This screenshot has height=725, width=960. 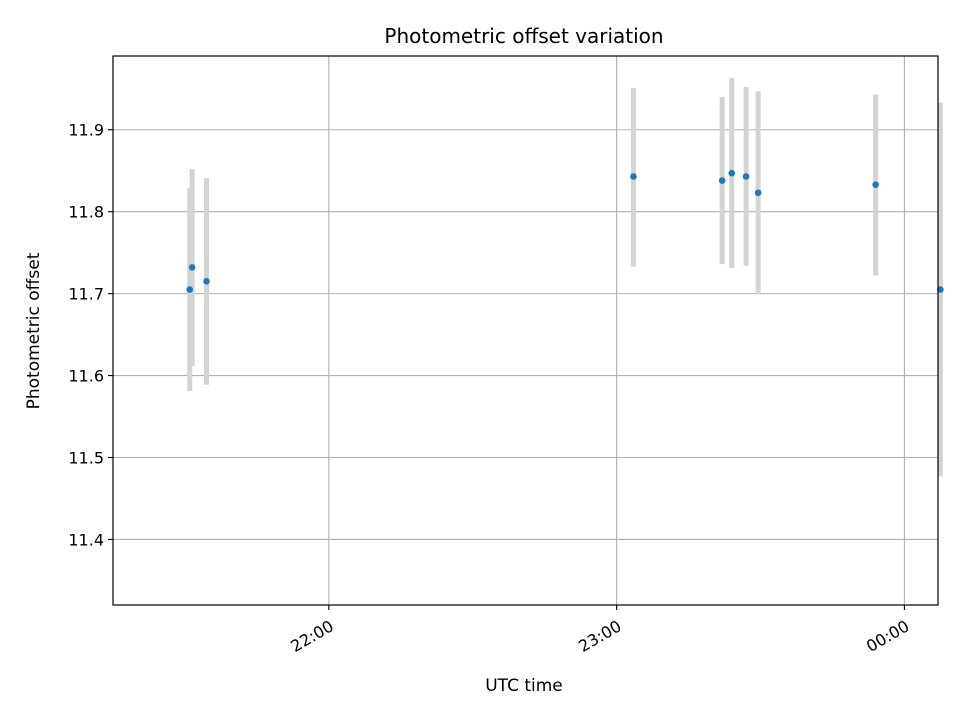 I want to click on x-tick-label: 22:00, so click(x=311, y=636).